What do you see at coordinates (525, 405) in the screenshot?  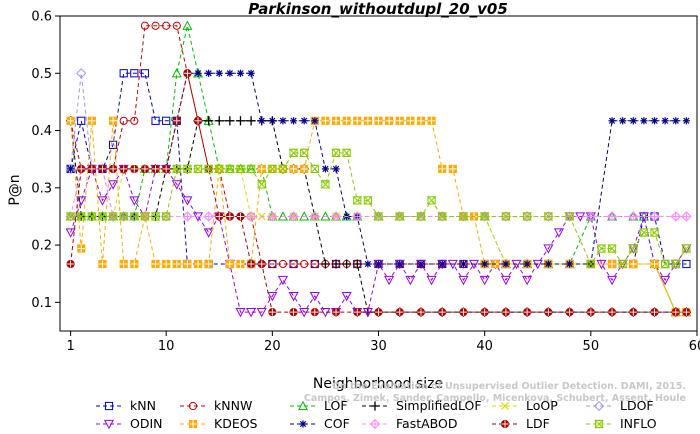 I see `legend-item-loop: LoOP` at bounding box center [525, 405].